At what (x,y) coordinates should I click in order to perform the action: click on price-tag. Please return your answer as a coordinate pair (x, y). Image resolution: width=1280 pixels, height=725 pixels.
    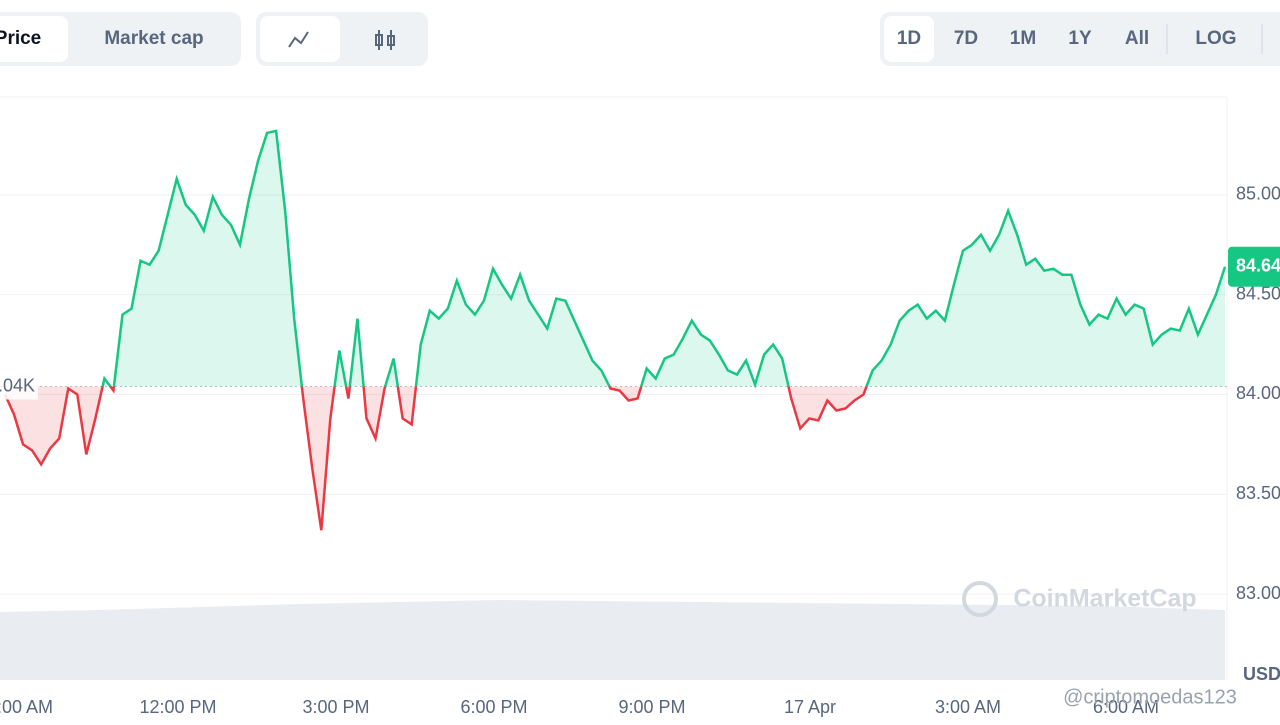
    Looking at the image, I should click on (1254, 266).